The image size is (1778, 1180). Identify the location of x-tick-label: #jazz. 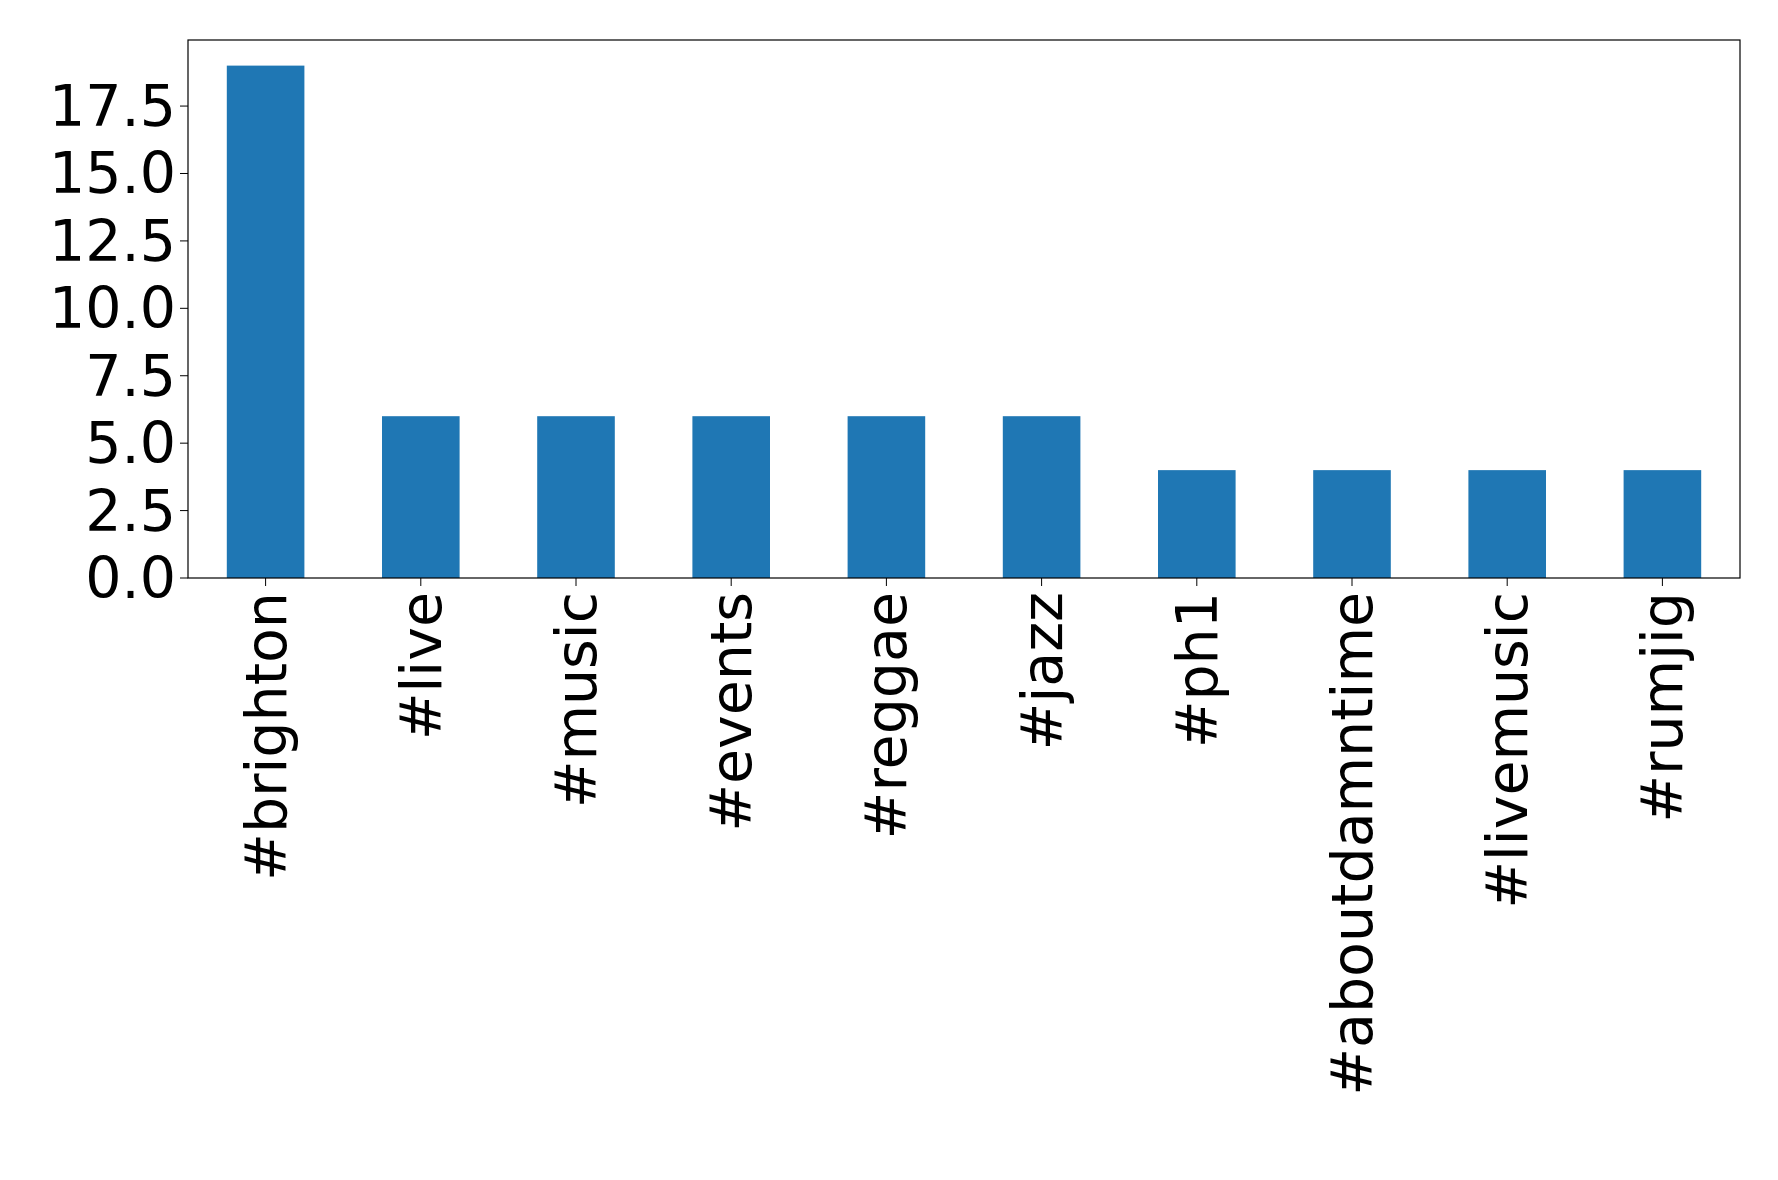
(1041, 671).